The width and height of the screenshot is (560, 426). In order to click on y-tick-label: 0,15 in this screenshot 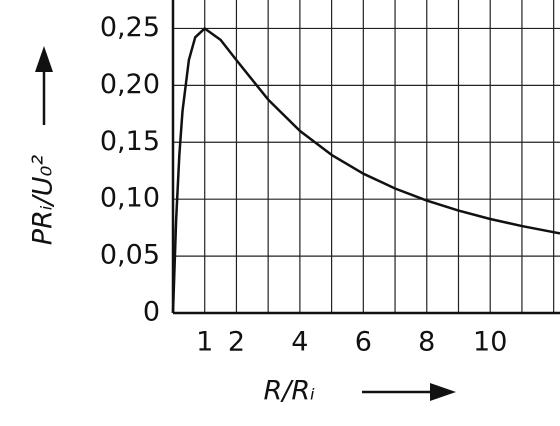, I will do `click(130, 141)`.